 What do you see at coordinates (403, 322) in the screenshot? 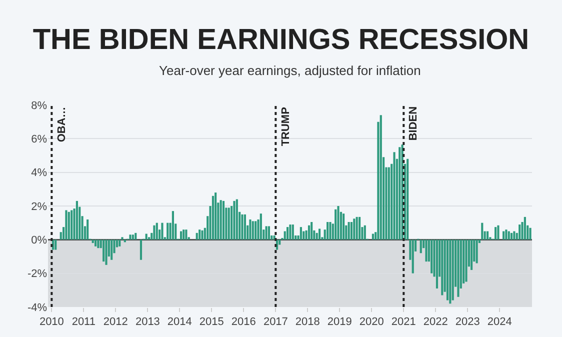
I see `x-tick-label: 2021` at bounding box center [403, 322].